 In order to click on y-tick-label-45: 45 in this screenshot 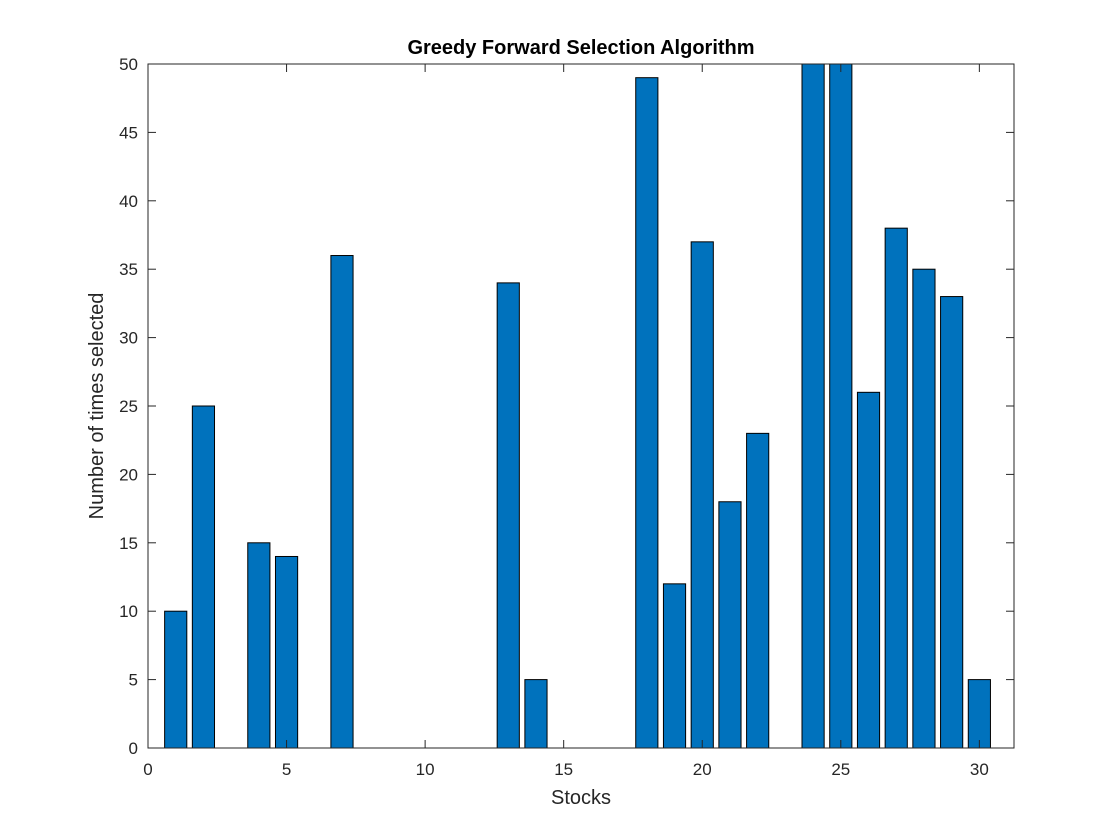, I will do `click(128, 132)`.